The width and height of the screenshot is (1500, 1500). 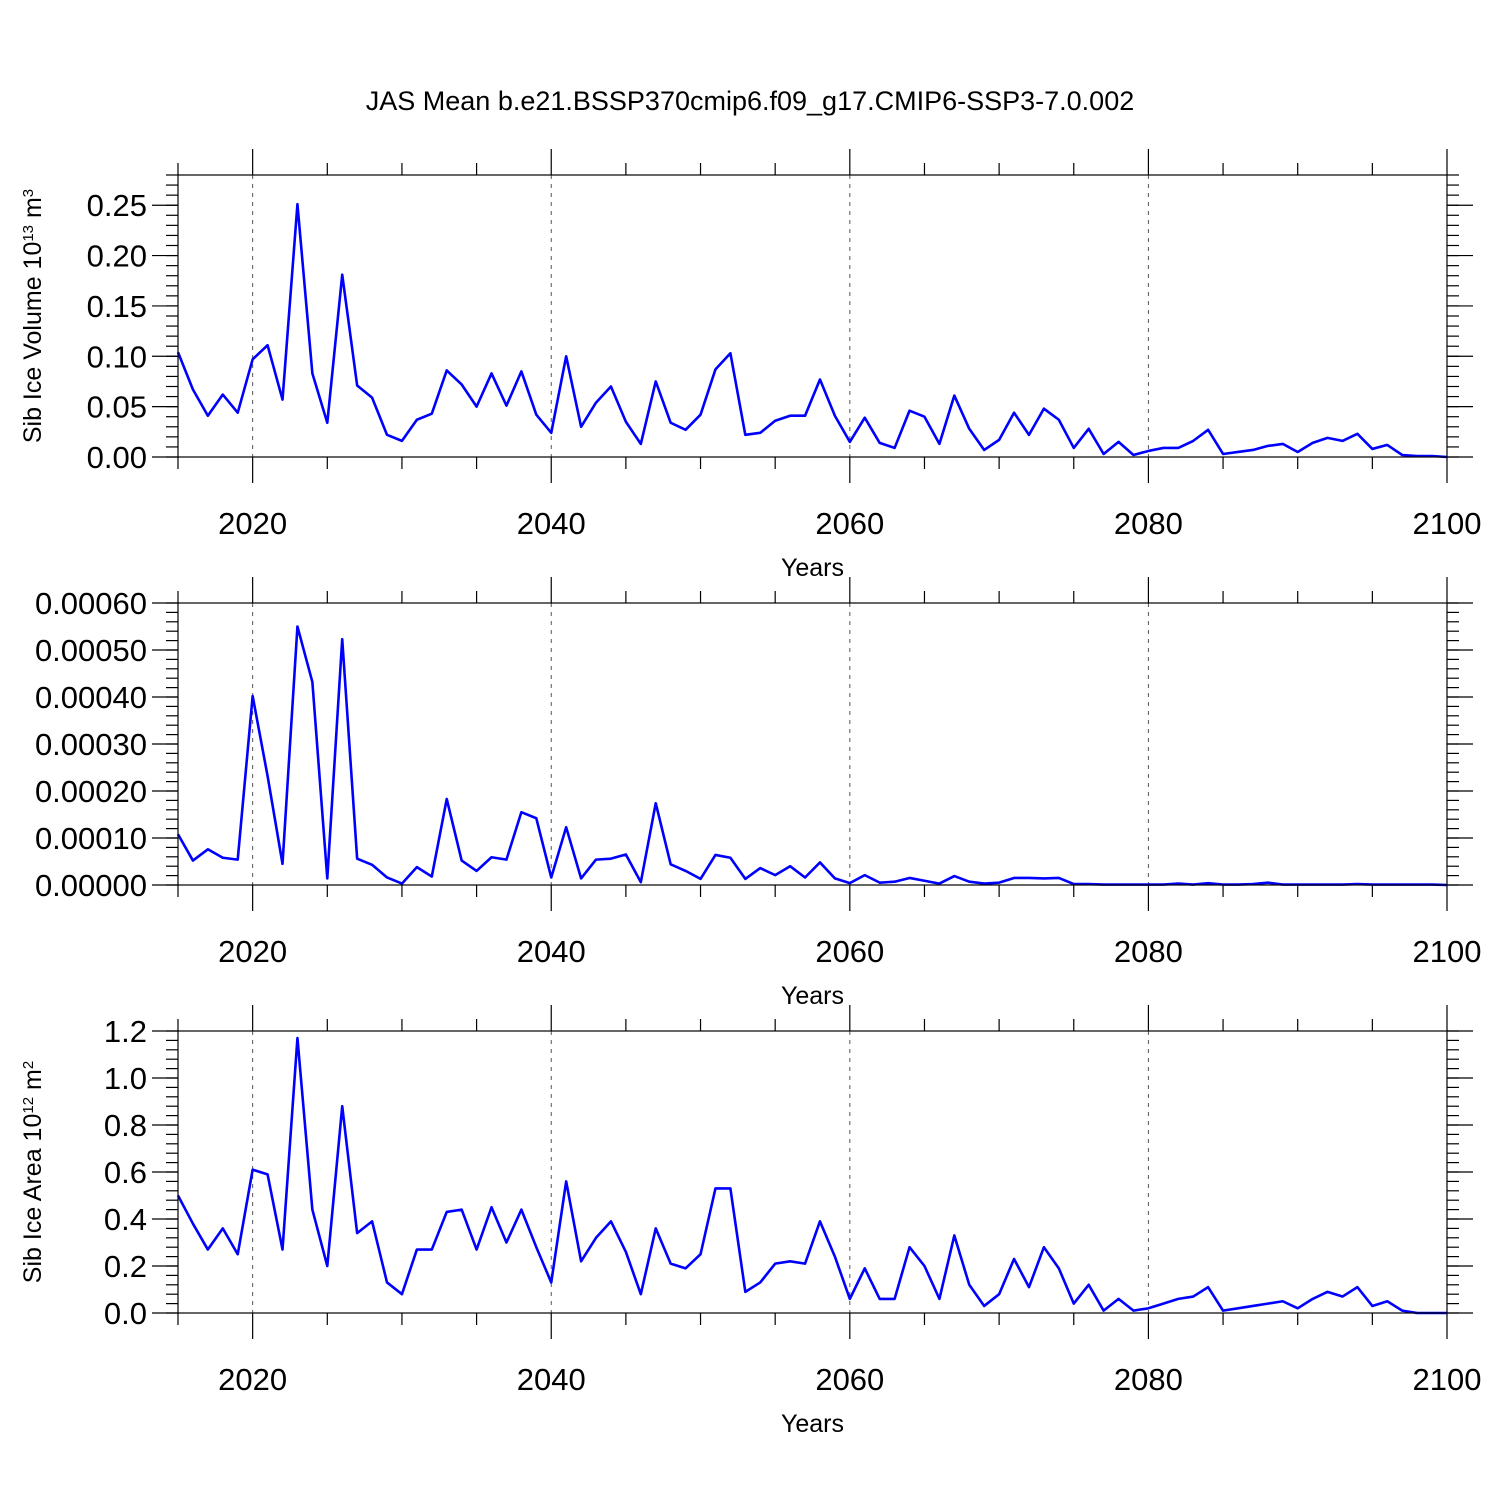 I want to click on y-axis-label: Sib Ice Area 1012 m2, so click(x=33, y=1172).